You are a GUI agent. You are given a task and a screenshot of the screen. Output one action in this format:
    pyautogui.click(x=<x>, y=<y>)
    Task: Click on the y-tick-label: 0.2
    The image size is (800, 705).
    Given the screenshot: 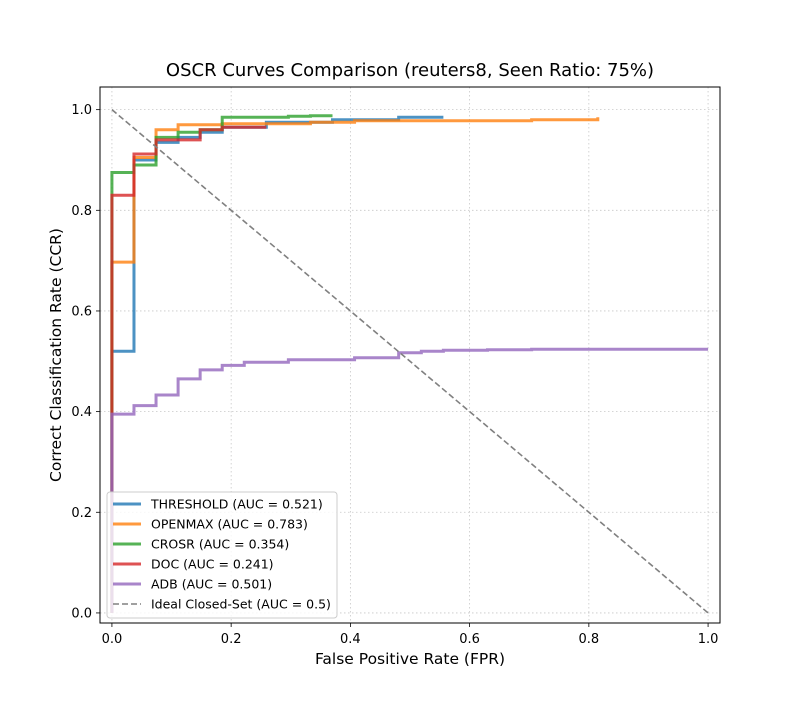 What is the action you would take?
    pyautogui.click(x=81, y=513)
    